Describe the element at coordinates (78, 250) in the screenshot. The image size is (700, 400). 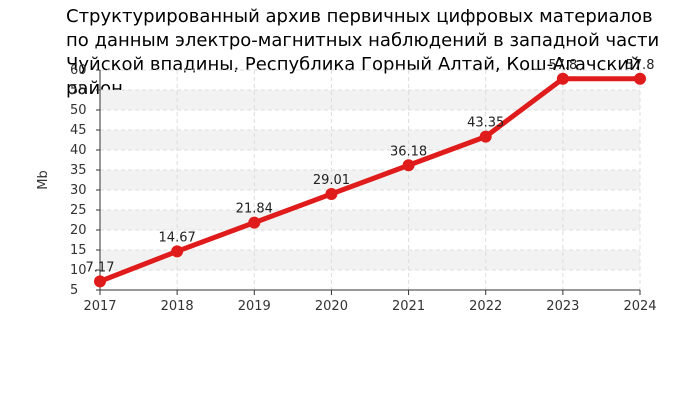
I see `y-tick-label: 15` at that location.